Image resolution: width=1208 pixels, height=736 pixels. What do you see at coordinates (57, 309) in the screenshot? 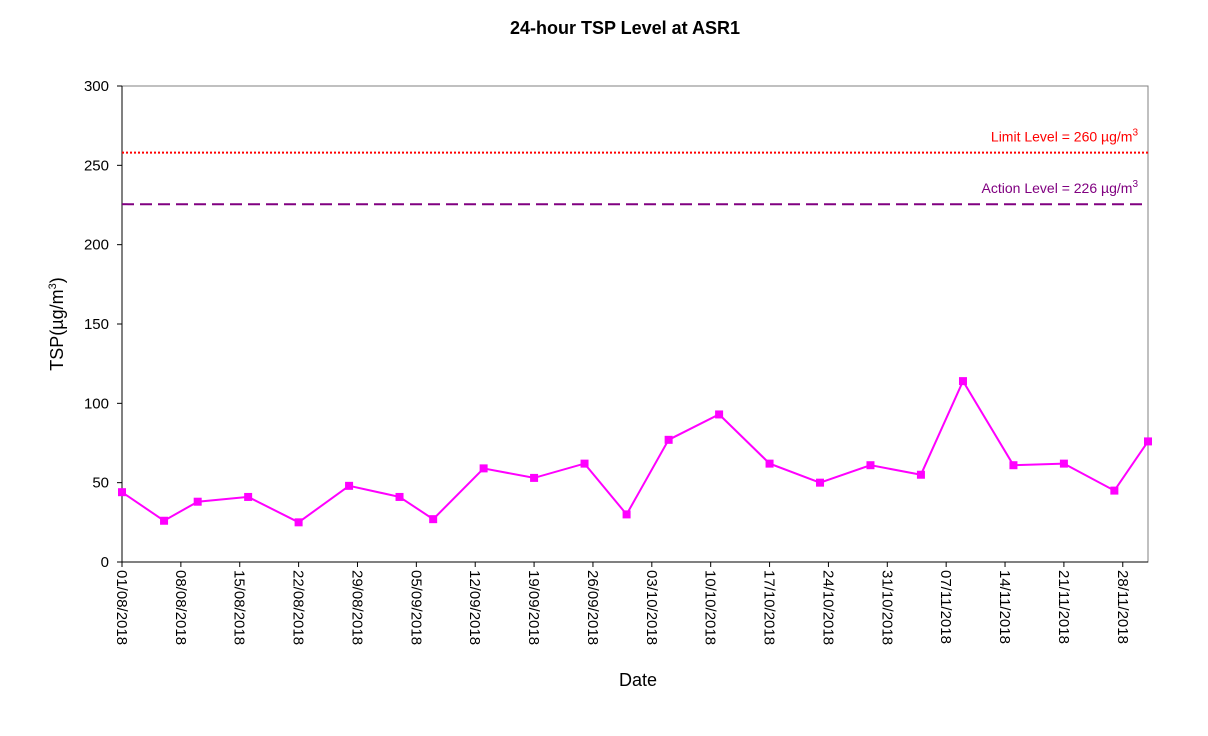
I see `y-axis-label-unit: µg/m` at bounding box center [57, 309].